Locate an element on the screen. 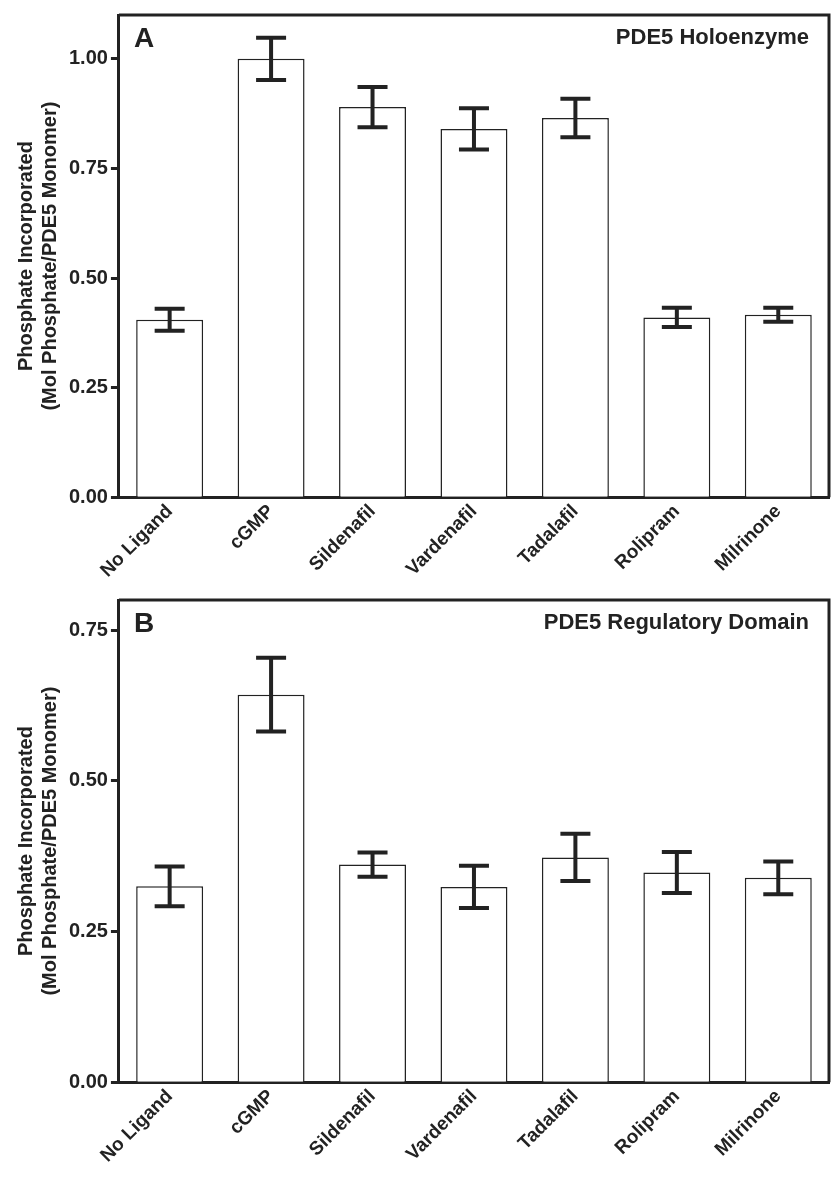 The height and width of the screenshot is (1181, 833). y-tick-label: 1.00 is located at coordinates (88, 57).